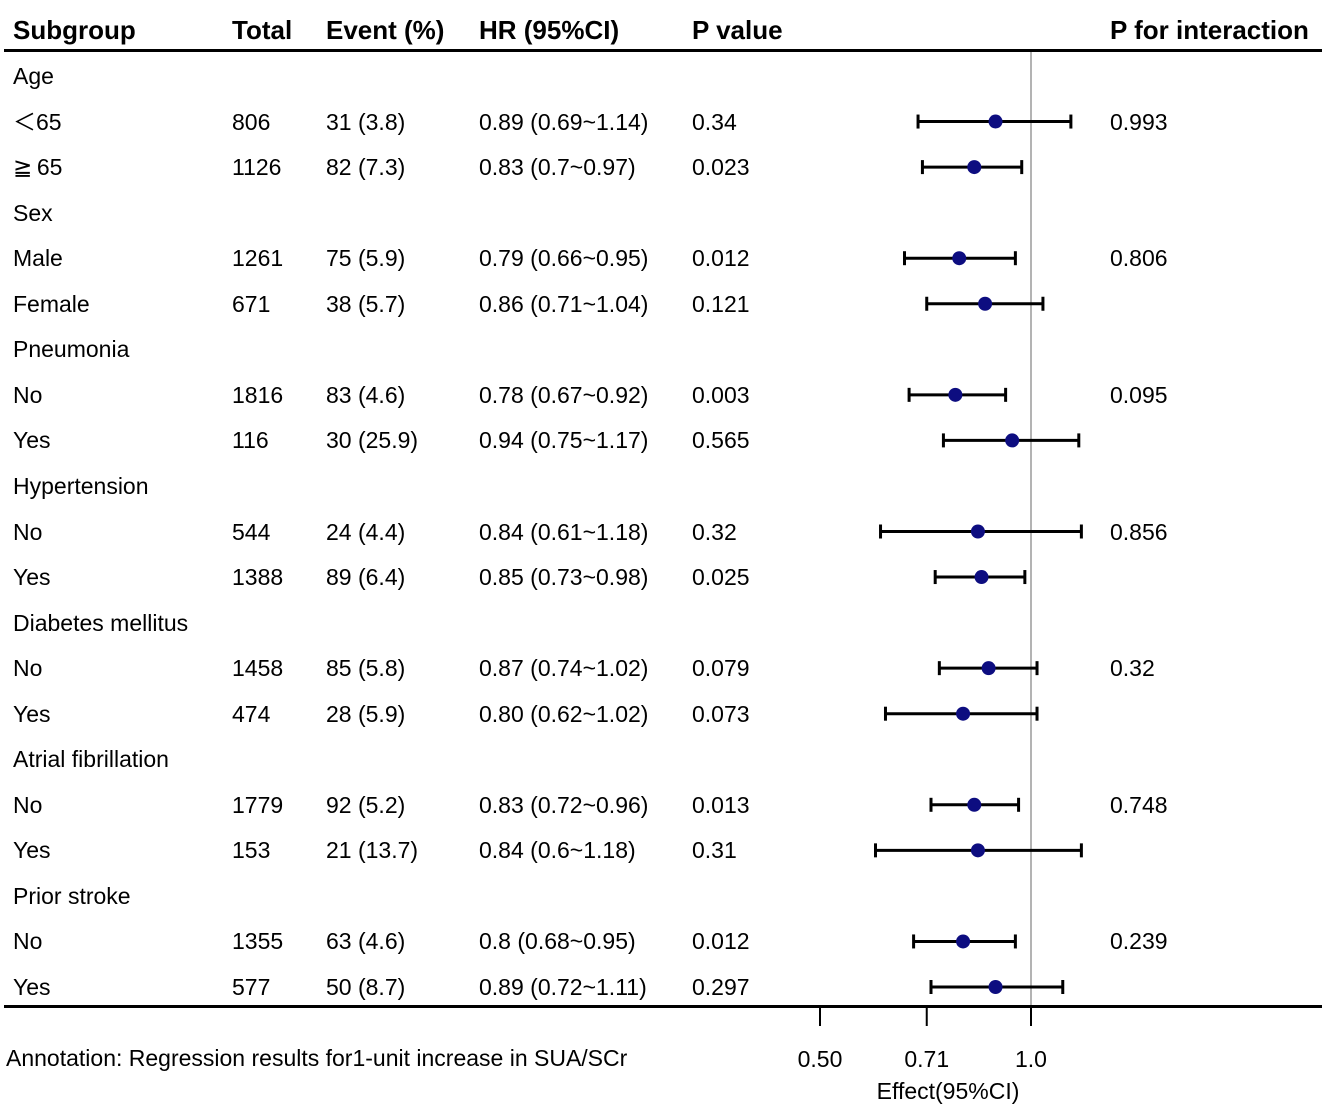 The width and height of the screenshot is (1325, 1110). What do you see at coordinates (91, 759) in the screenshot?
I see `group-label: Atrial fibrillation` at bounding box center [91, 759].